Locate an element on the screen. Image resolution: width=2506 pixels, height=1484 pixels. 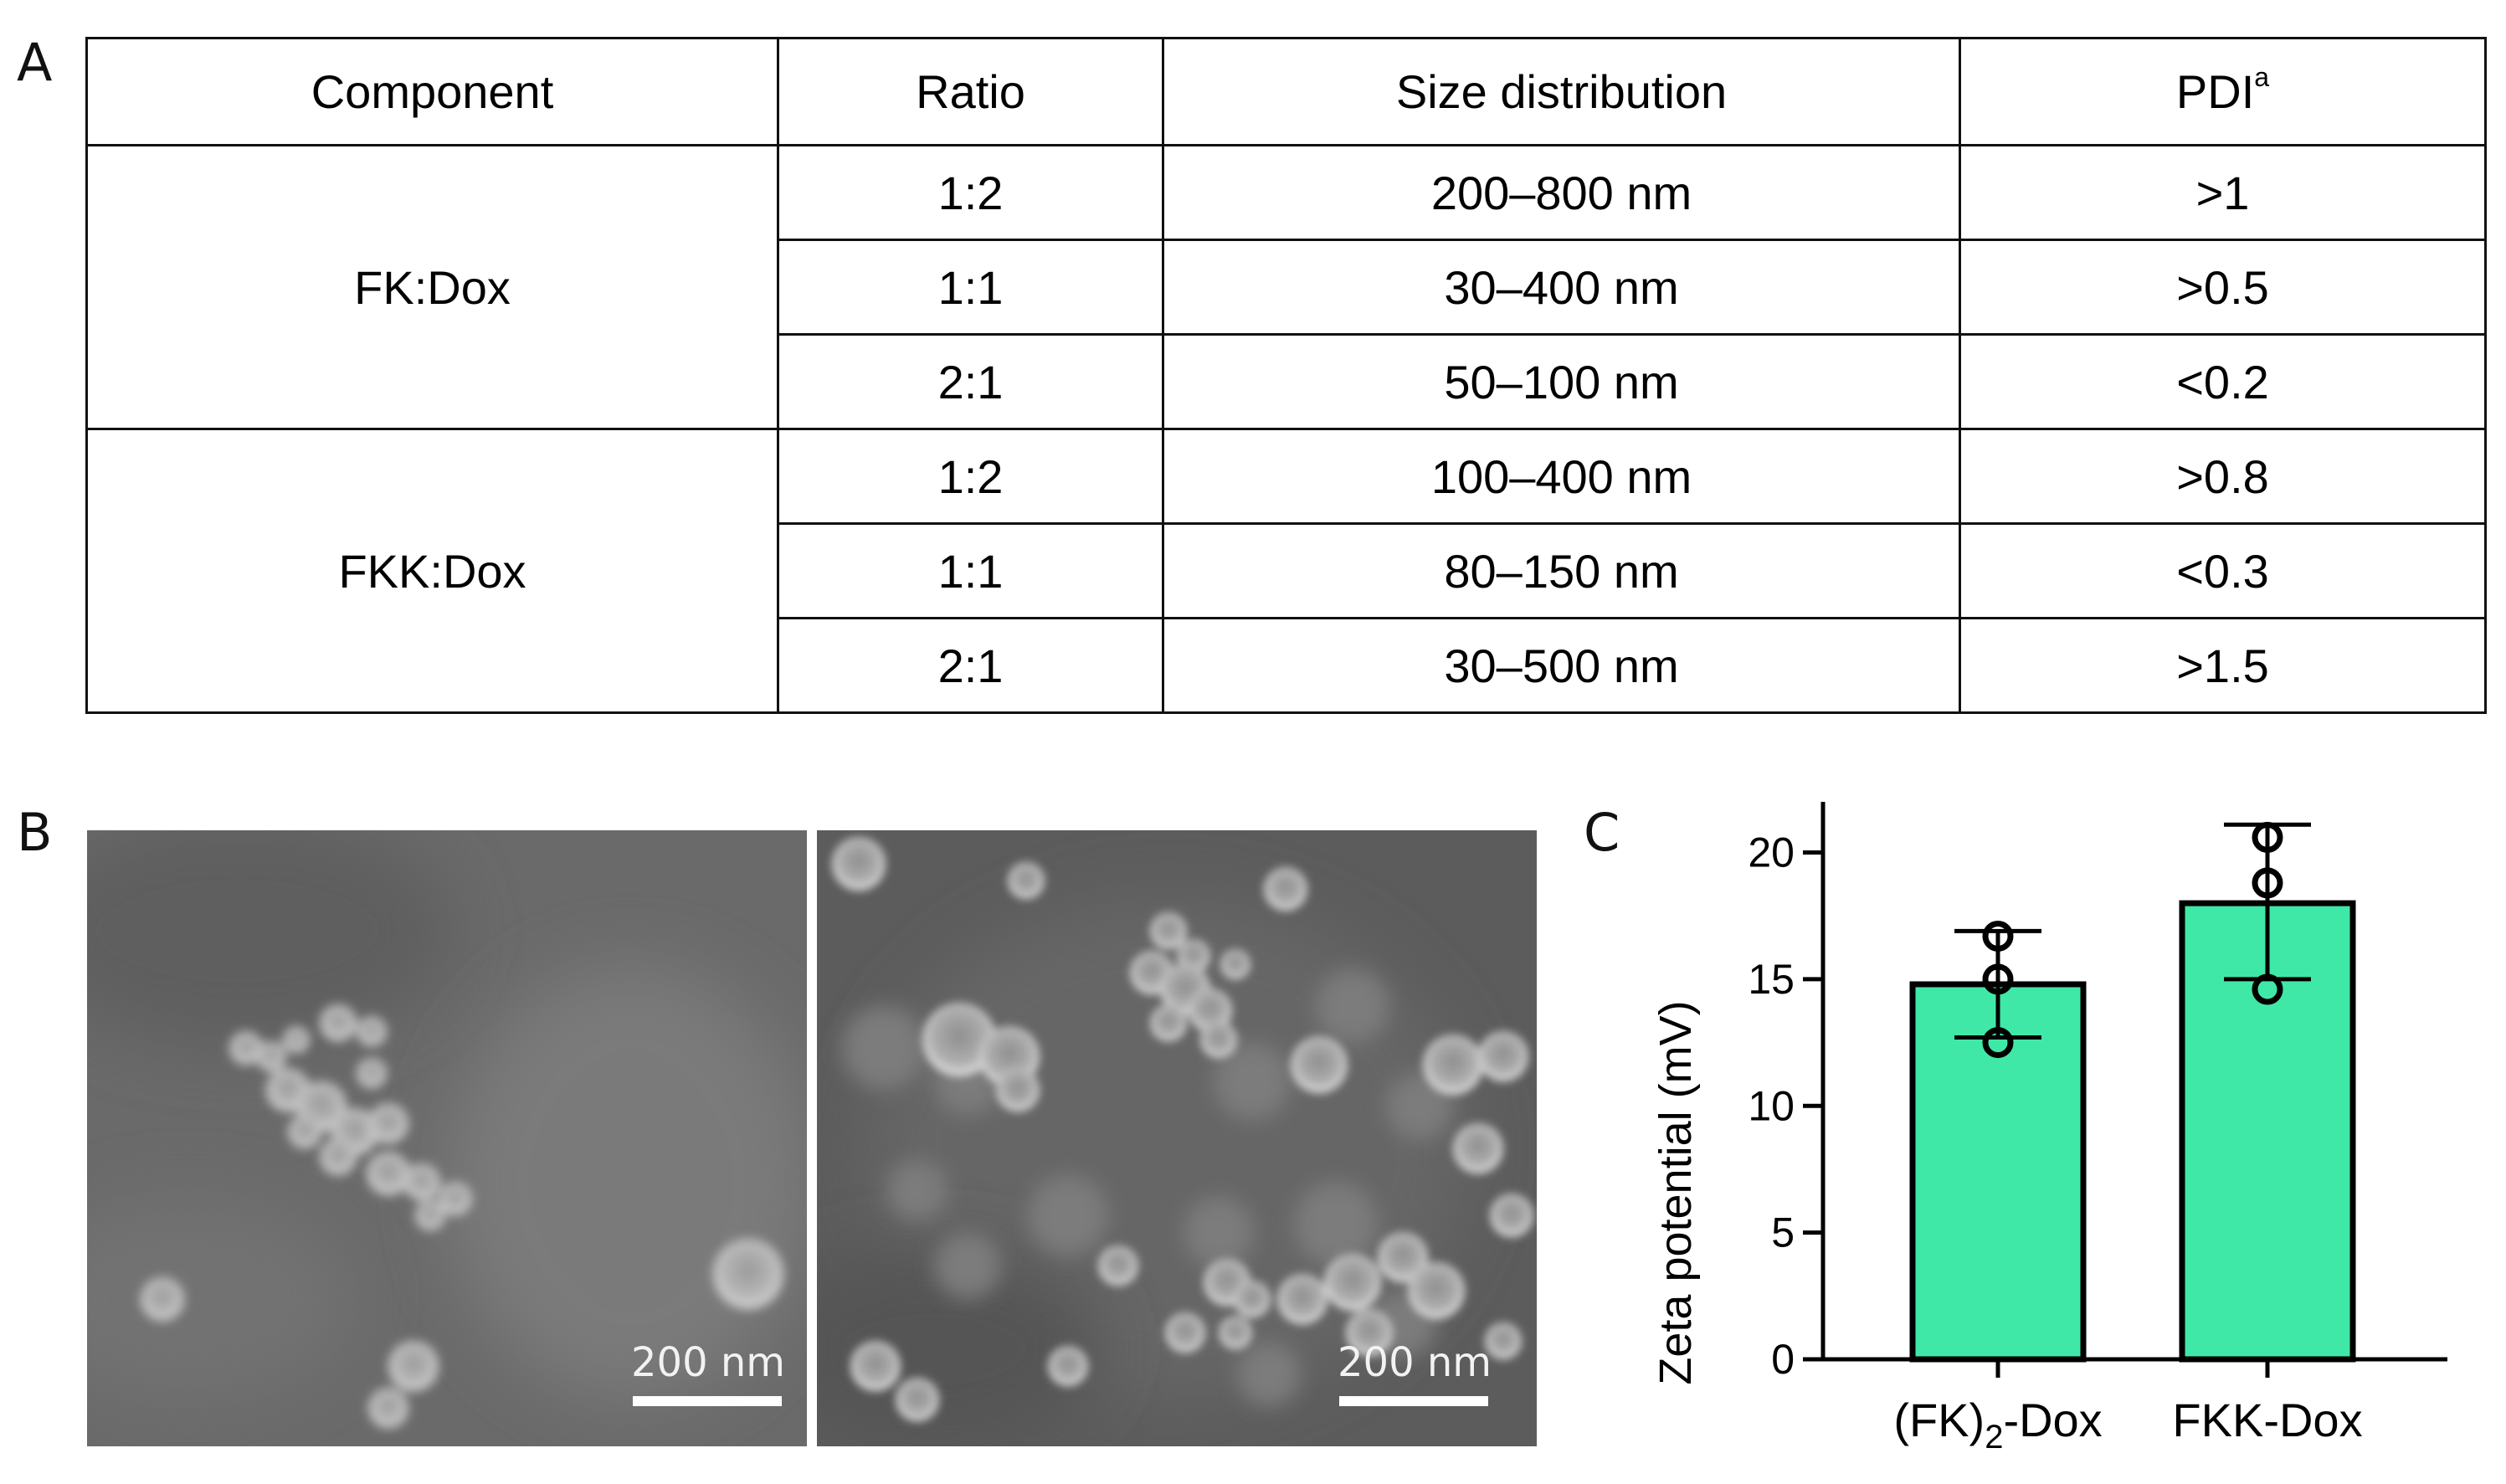
table-header-row: Component Ratio Size distribution PDIa is located at coordinates (1286, 92).